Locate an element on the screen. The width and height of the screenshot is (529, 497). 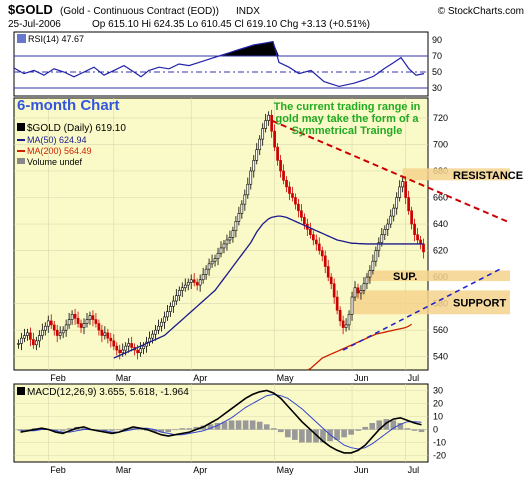
support-zone is located at coordinates (431, 302).